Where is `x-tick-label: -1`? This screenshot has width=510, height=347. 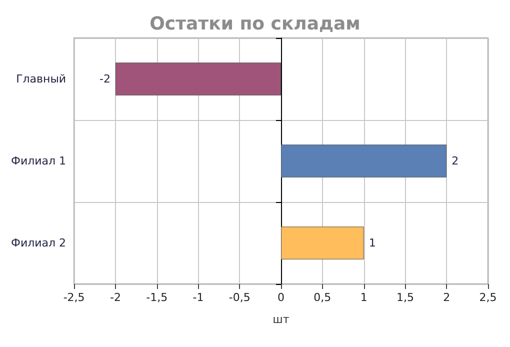 x-tick-label: -1 is located at coordinates (198, 297).